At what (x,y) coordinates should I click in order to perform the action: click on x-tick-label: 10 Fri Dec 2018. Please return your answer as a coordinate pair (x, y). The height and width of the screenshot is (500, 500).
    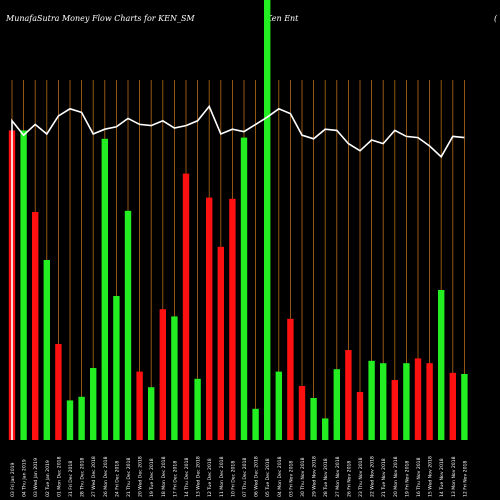
    Looking at the image, I should click on (233, 479).